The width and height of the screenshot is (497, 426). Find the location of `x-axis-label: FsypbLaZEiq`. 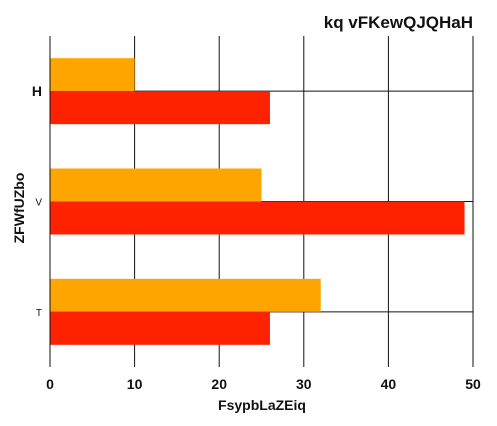

x-axis-label: FsypbLaZEiq is located at coordinates (262, 405).